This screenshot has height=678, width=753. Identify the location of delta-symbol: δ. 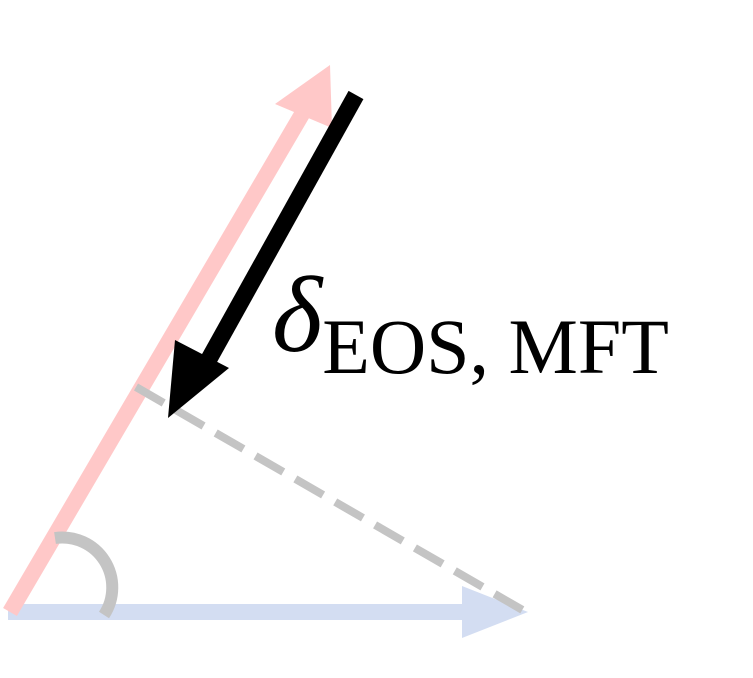
(297, 315).